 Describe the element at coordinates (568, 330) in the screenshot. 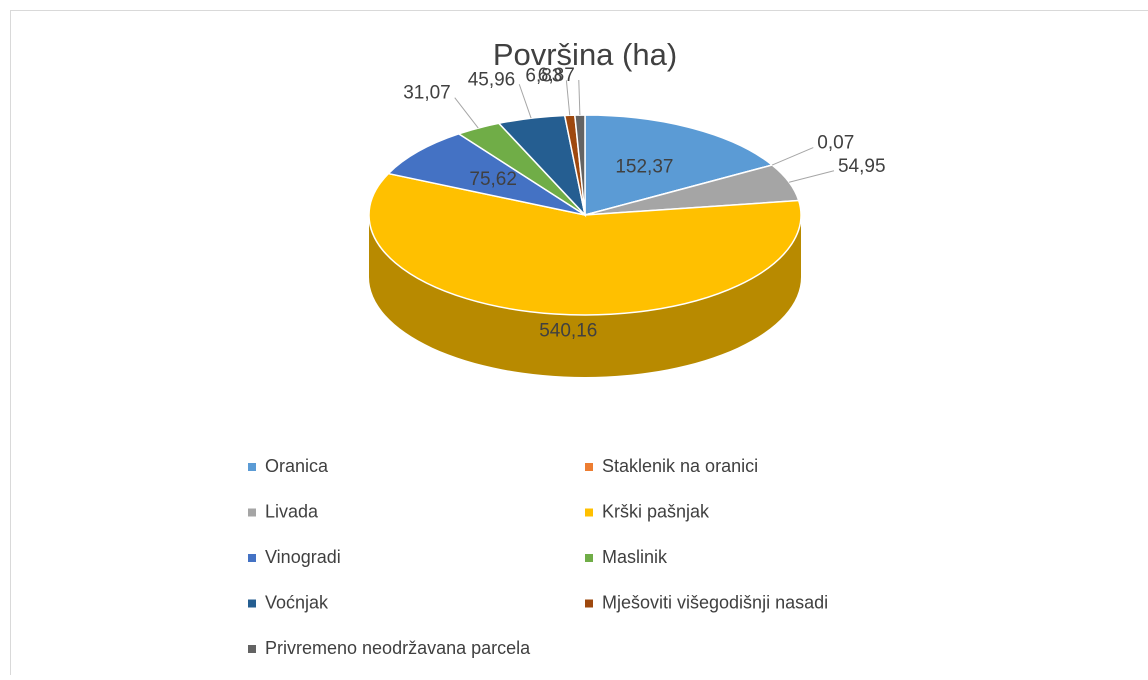

I see `data-label: 540,16` at that location.